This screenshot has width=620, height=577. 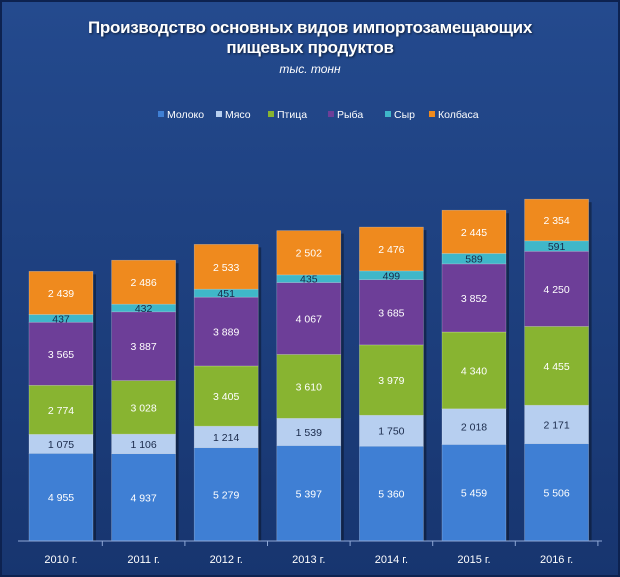 I want to click on x-tick-label: 2015 г., so click(x=473, y=560).